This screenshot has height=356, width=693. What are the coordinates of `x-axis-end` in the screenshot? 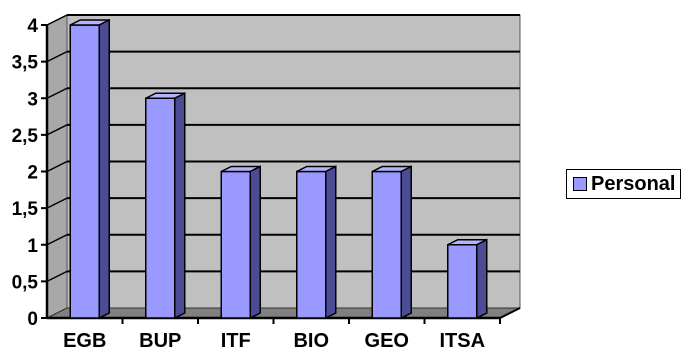 It's located at (510, 313).